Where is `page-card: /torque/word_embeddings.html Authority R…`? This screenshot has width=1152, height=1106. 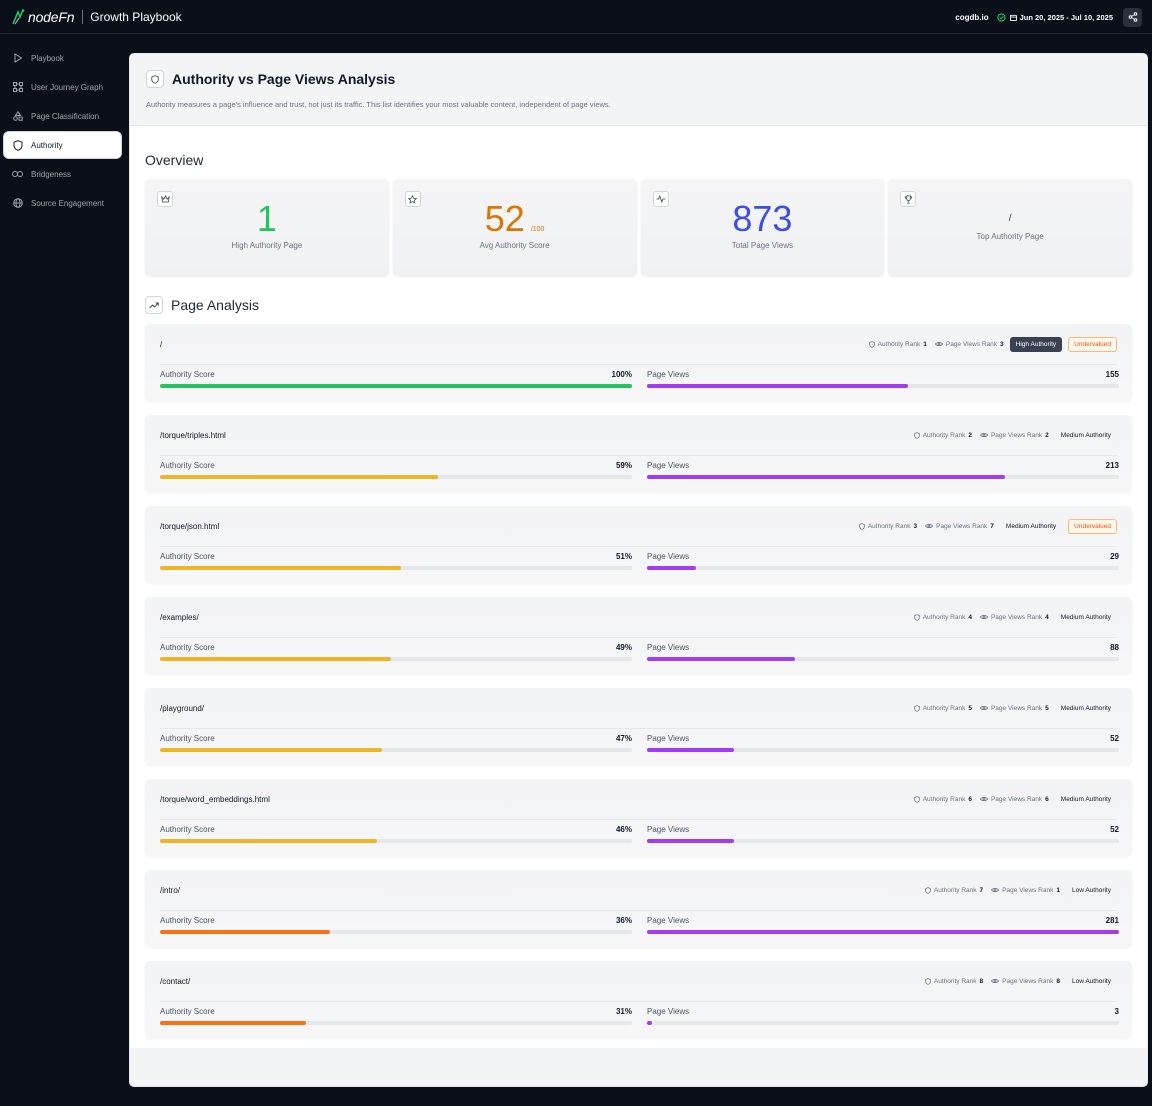
page-card: /torque/word_embeddings.html Authority R… is located at coordinates (638, 817).